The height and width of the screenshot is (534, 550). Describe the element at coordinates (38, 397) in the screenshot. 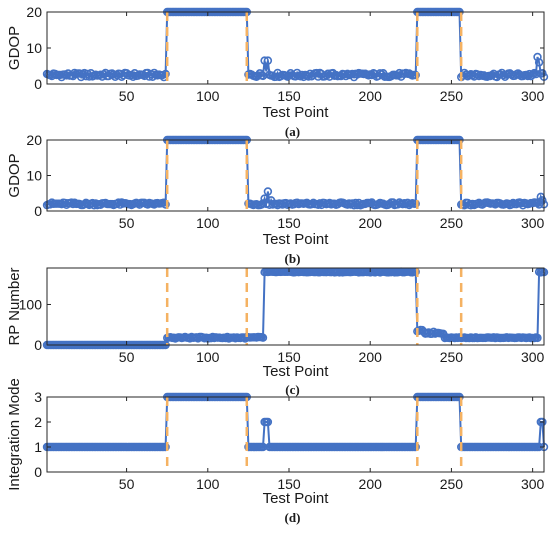

I see `y-tick-label: 3` at that location.